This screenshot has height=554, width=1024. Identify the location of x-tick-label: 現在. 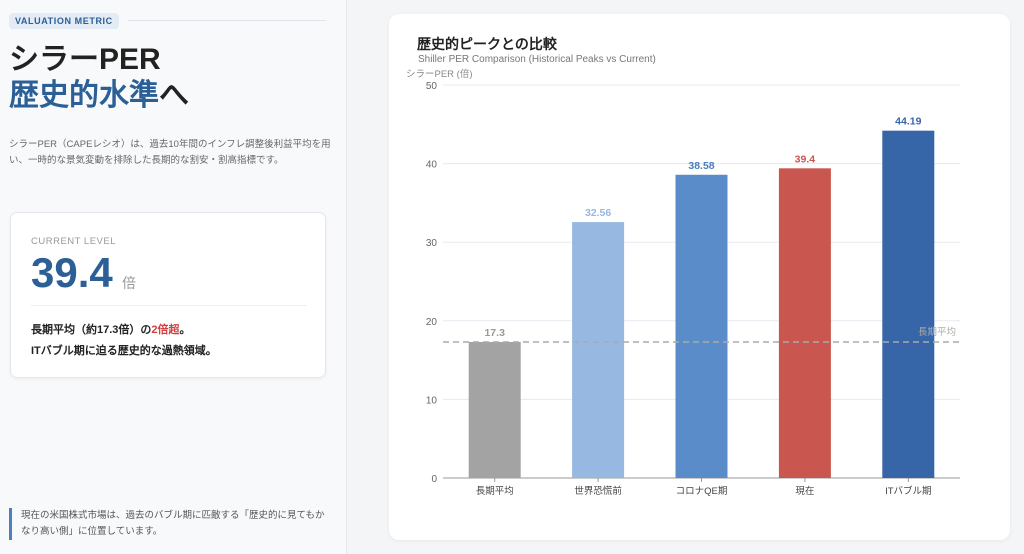
(804, 491).